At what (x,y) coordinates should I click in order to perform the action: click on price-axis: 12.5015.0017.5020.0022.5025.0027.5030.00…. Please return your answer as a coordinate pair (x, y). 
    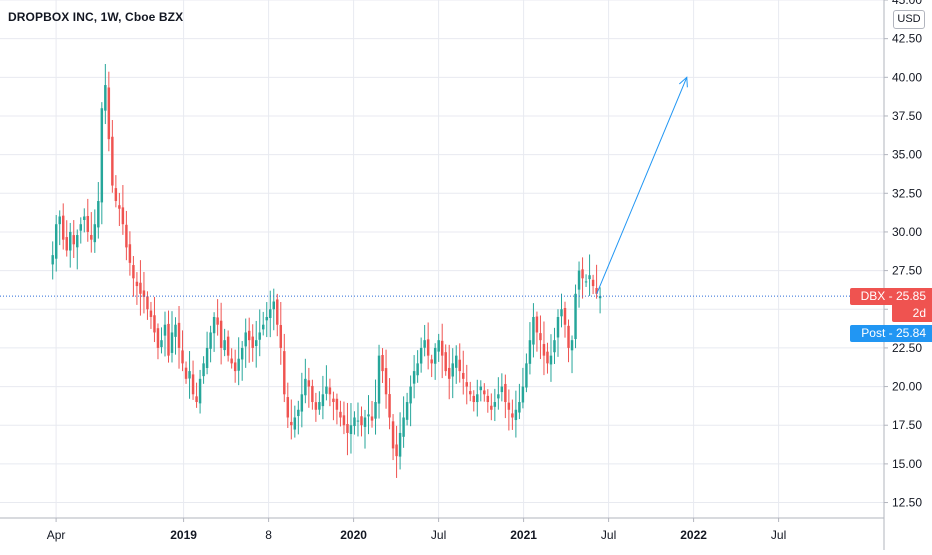
    Looking at the image, I should click on (903, 255).